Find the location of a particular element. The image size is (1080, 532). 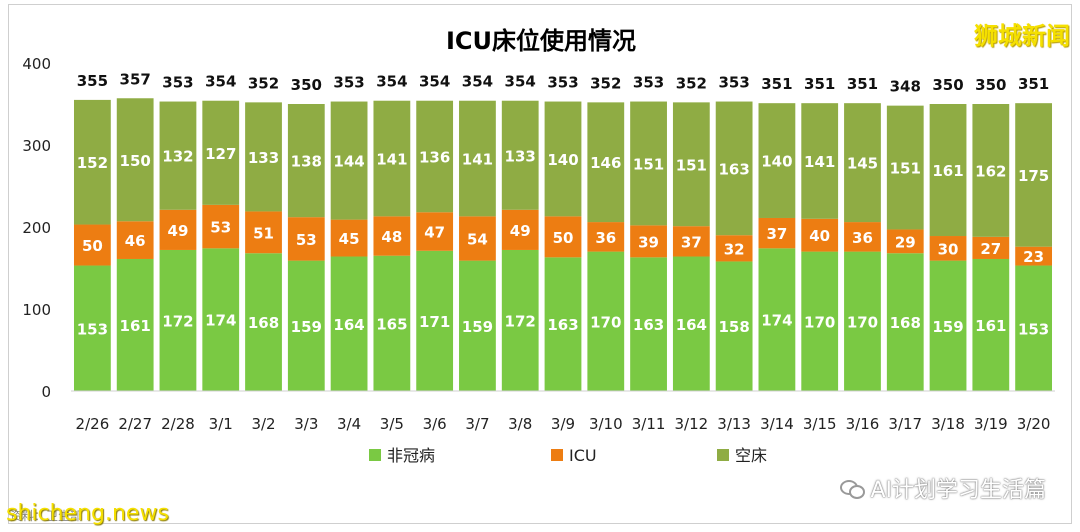

x-tick-label: 3/11 is located at coordinates (649, 424).